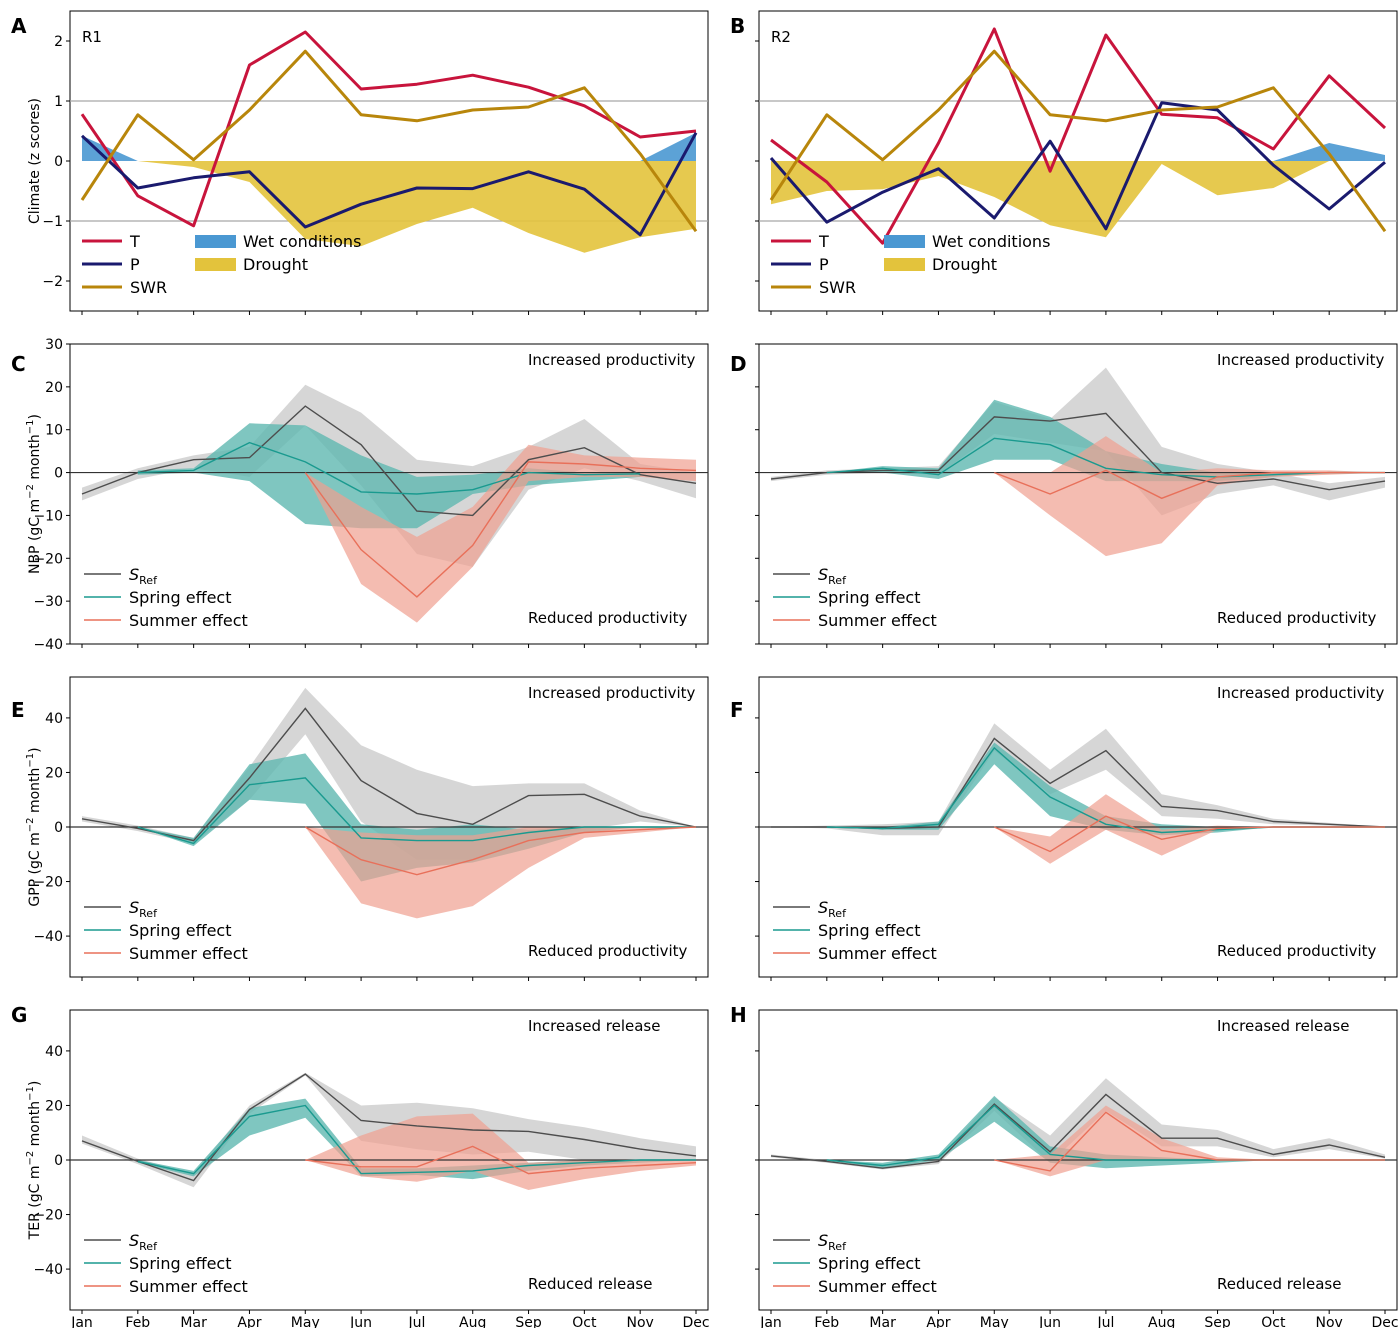  I want to click on series-line-SWR, so click(1078, 141).